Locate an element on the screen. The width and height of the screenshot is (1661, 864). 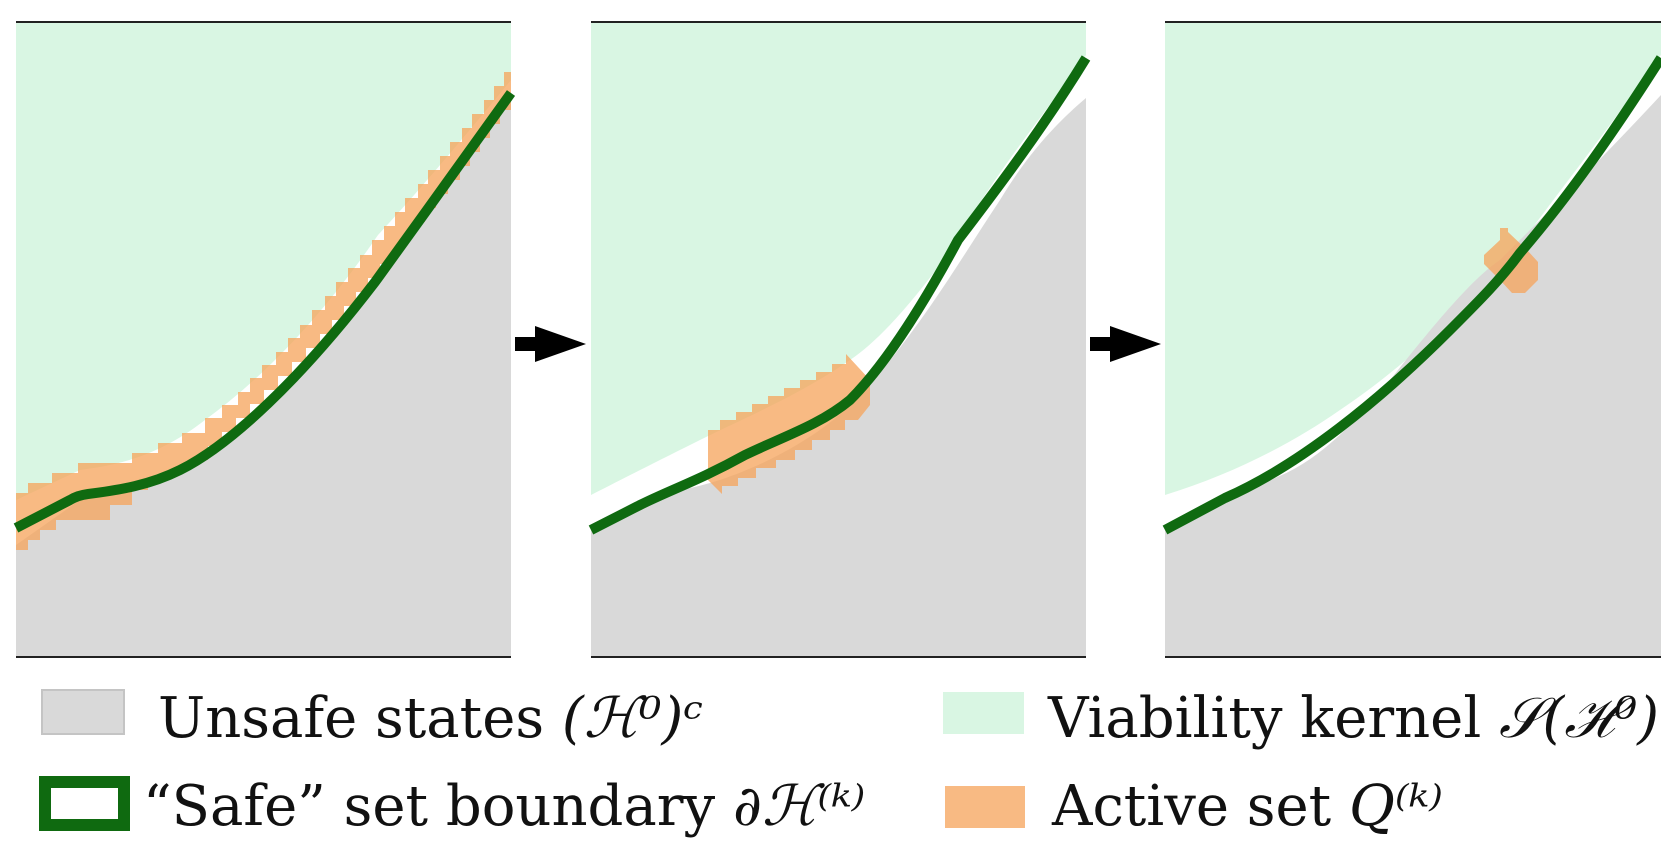
legend-label-viability: Viability kernel is located at coordinates (1264, 718).